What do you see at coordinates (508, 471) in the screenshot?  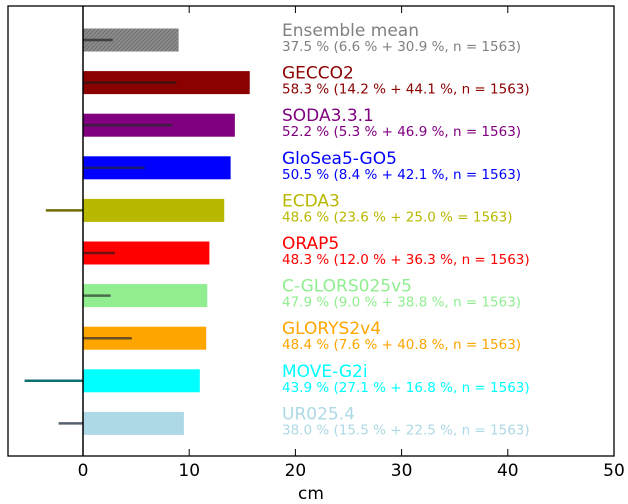 I see `x-tick-label-4: 40` at bounding box center [508, 471].